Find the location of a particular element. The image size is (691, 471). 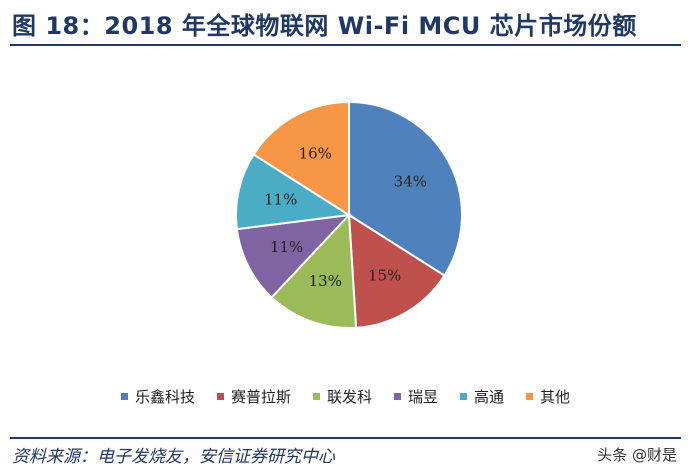

slice-value-label-3: 11% is located at coordinates (286, 247).